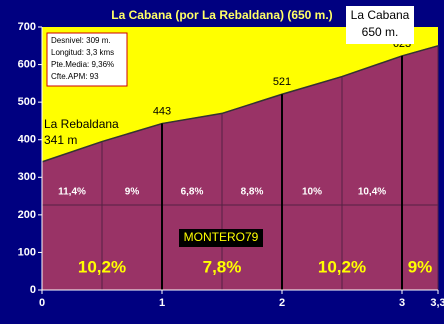  What do you see at coordinates (27, 215) in the screenshot?
I see `y-tick-label: 200` at bounding box center [27, 215].